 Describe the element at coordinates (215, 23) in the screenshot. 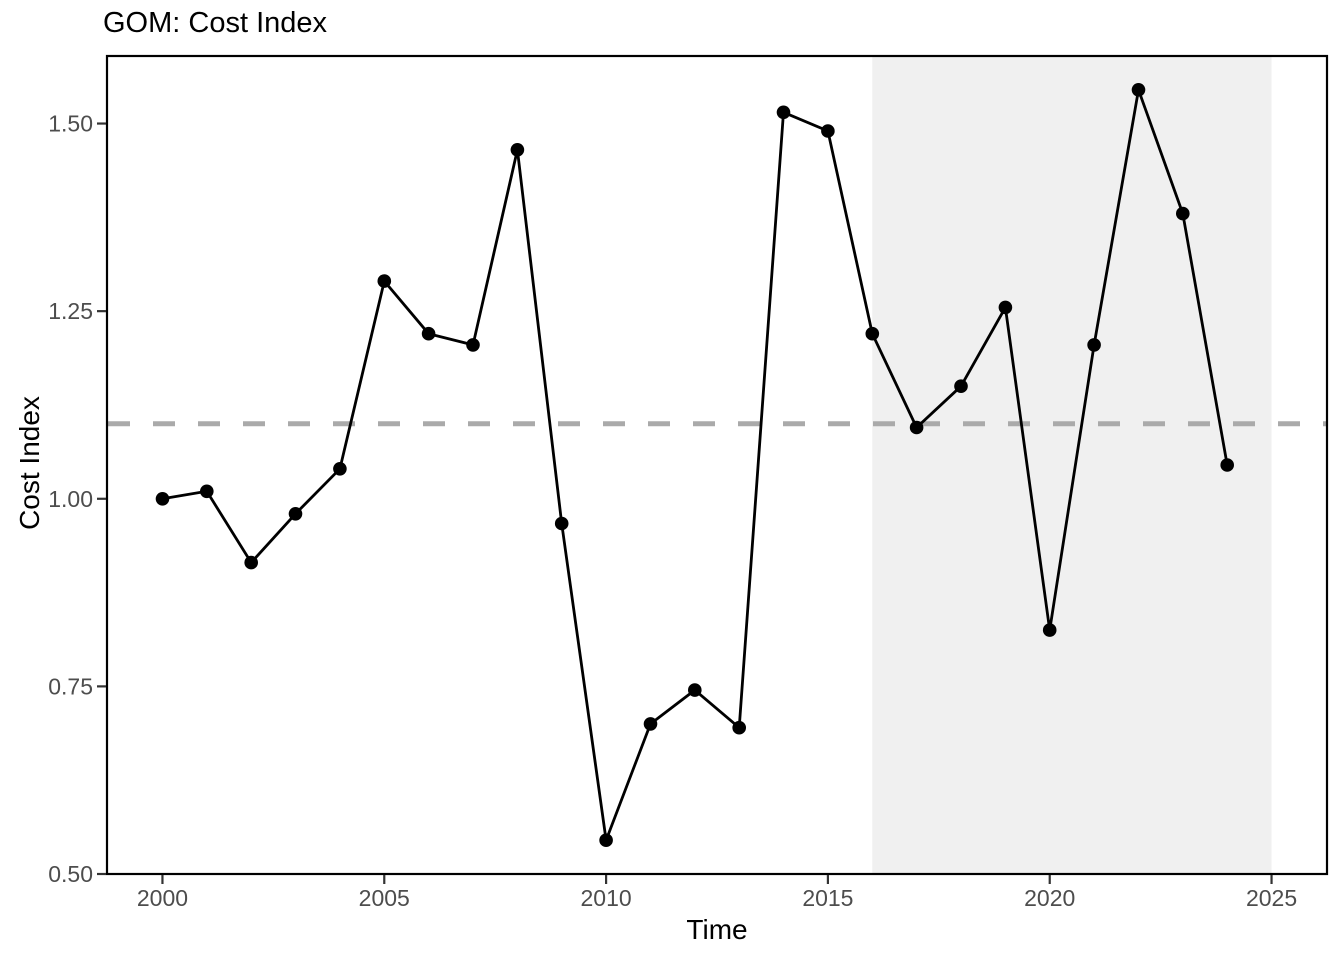

I see `chart-title: GOM: Cost Index` at that location.